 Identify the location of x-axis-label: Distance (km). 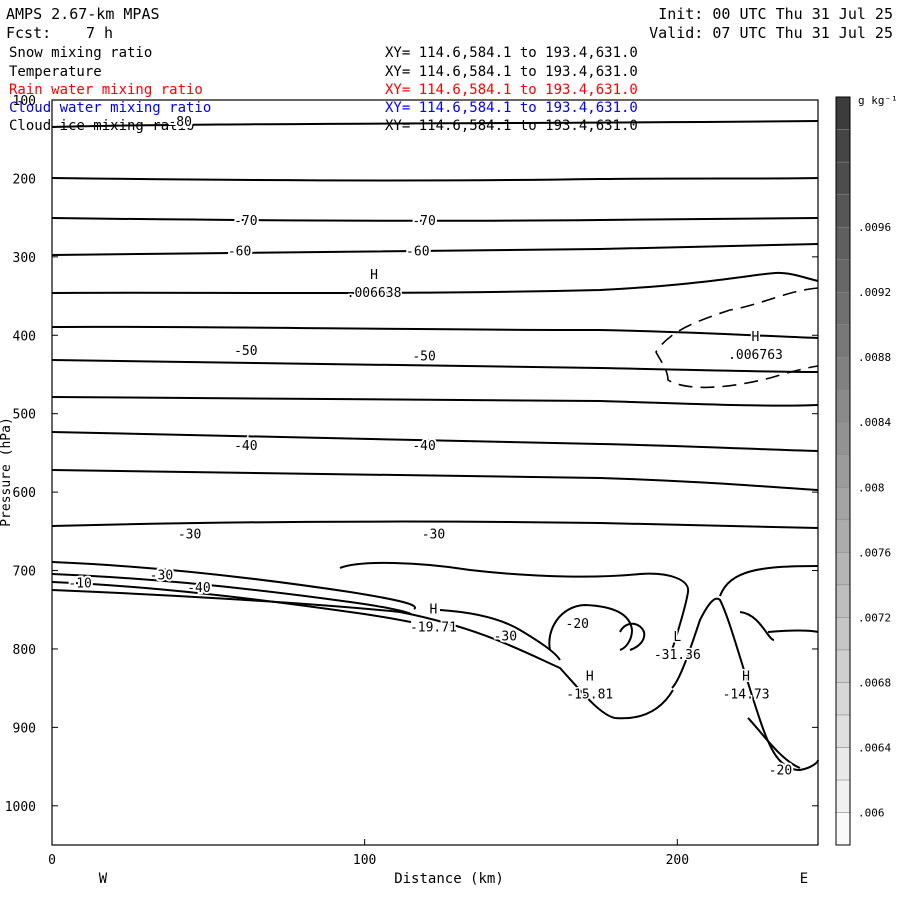
(449, 879).